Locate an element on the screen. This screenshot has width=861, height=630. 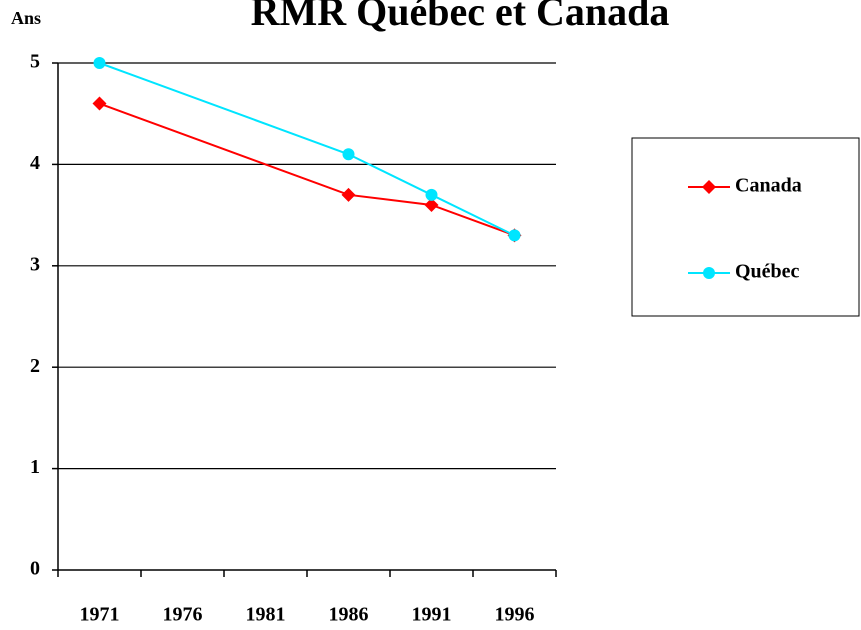
legend-box is located at coordinates (745, 227).